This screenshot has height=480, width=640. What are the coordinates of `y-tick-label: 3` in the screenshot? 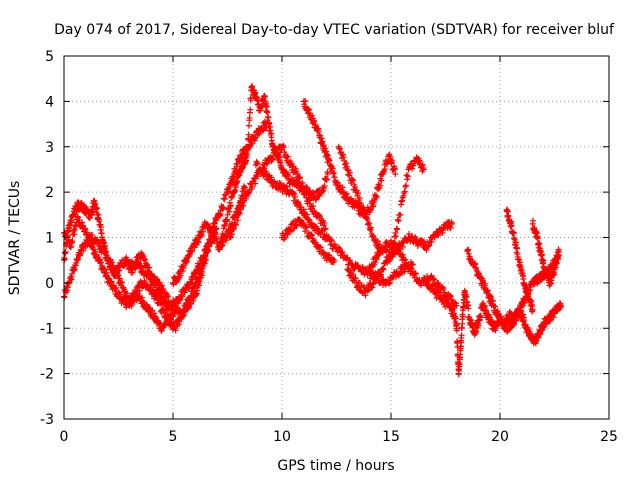 It's located at (49, 148).